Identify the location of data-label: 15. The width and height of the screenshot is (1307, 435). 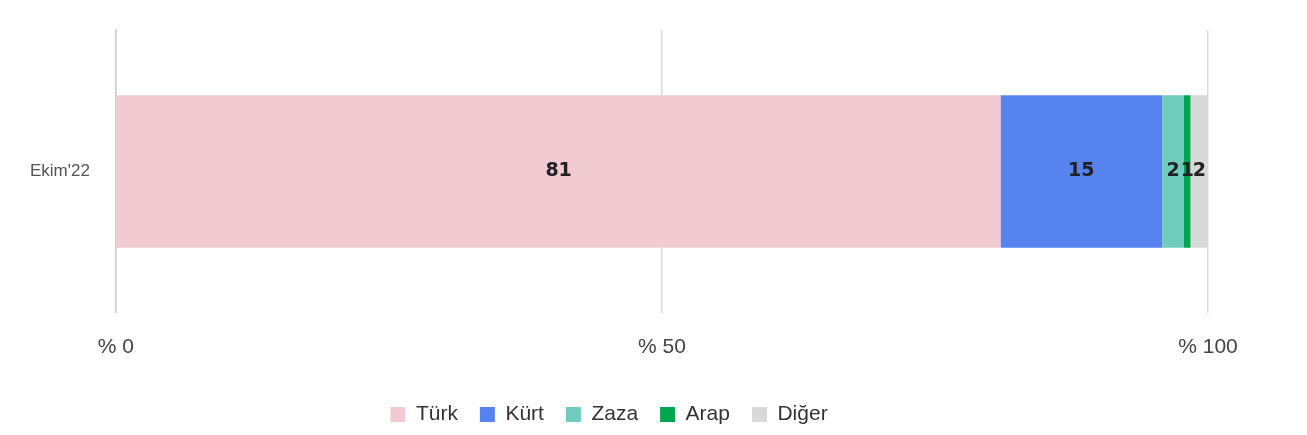
(1081, 169).